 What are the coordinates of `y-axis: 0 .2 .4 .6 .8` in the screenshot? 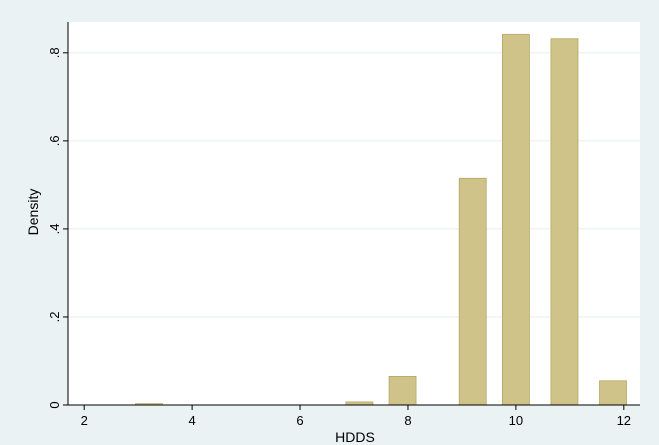 It's located at (58, 215).